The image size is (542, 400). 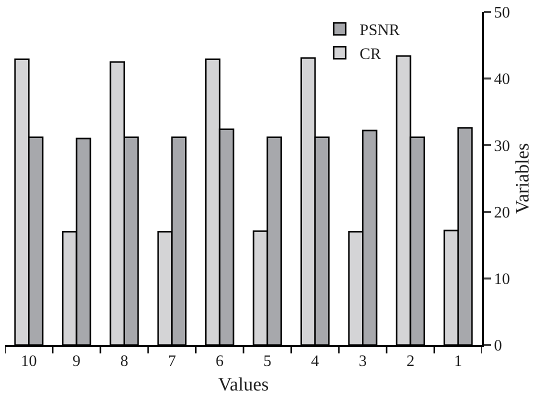 I want to click on y-tick-label: 30, so click(x=502, y=146).